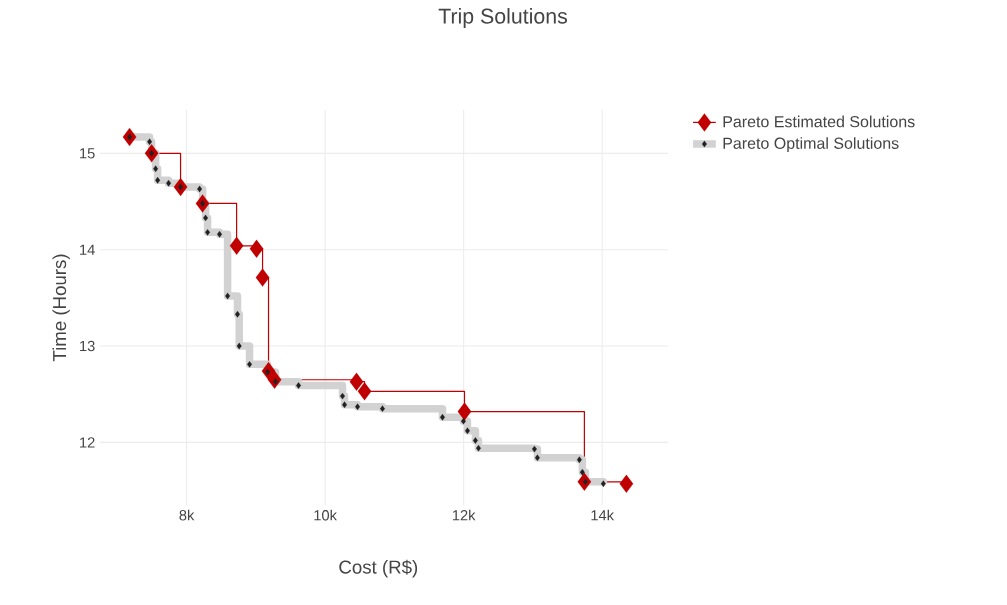 Image resolution: width=1007 pixels, height=605 pixels. What do you see at coordinates (61, 308) in the screenshot?
I see `y-axis-title: Time (Hours)` at bounding box center [61, 308].